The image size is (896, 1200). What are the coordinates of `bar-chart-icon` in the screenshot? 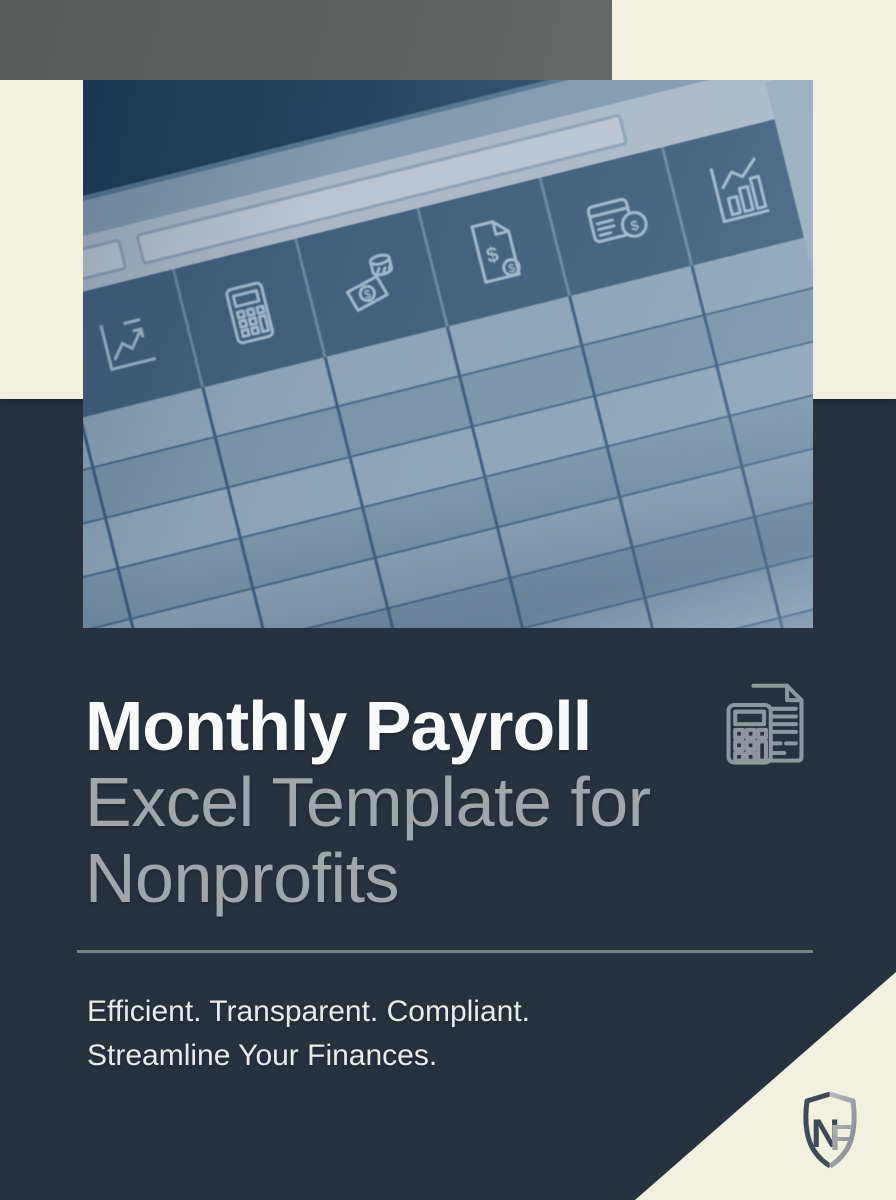 It's located at (738, 191).